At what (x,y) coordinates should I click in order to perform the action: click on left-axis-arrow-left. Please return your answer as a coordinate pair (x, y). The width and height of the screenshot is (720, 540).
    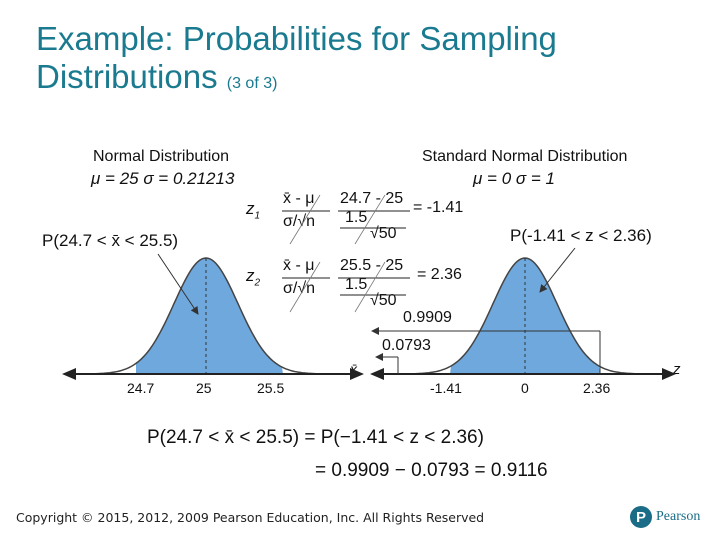
    Looking at the image, I should click on (69, 374).